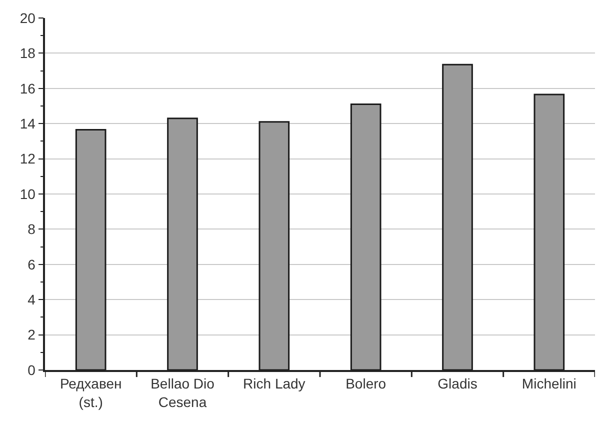 The width and height of the screenshot is (605, 428). What do you see at coordinates (32, 300) in the screenshot?
I see `y-tick-label: 4` at bounding box center [32, 300].